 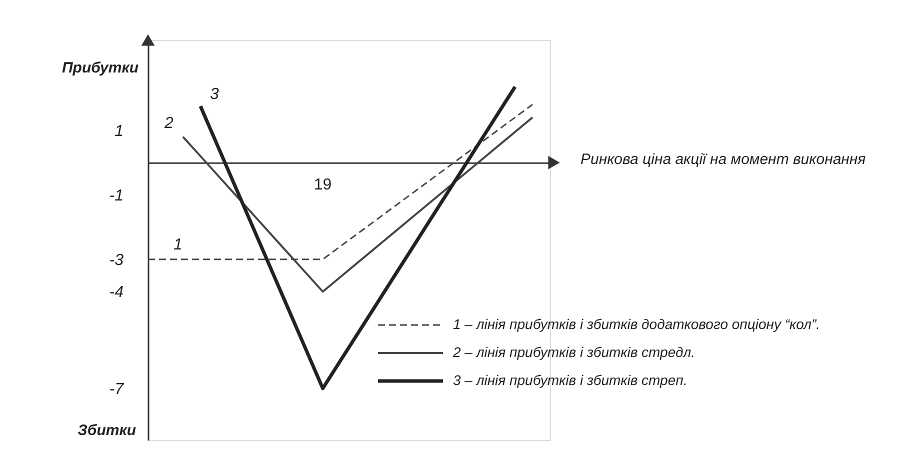 I want to click on y-tick-label: -4, so click(x=116, y=293).